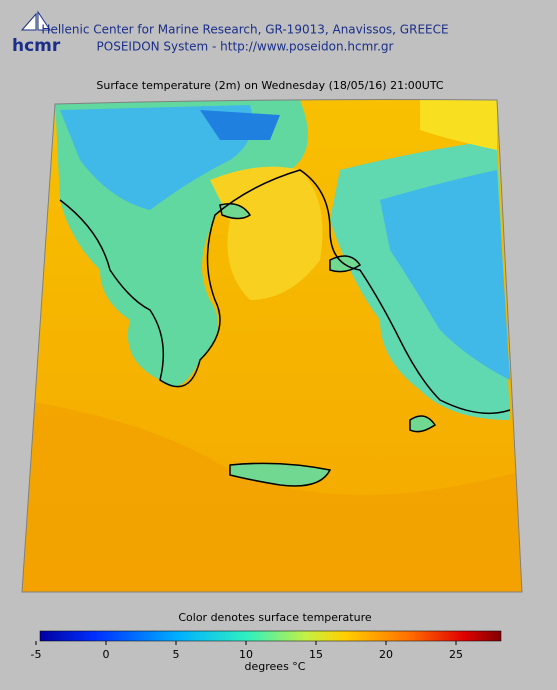 This screenshot has height=690, width=557. What do you see at coordinates (36, 654) in the screenshot?
I see `tick-label: -5` at bounding box center [36, 654].